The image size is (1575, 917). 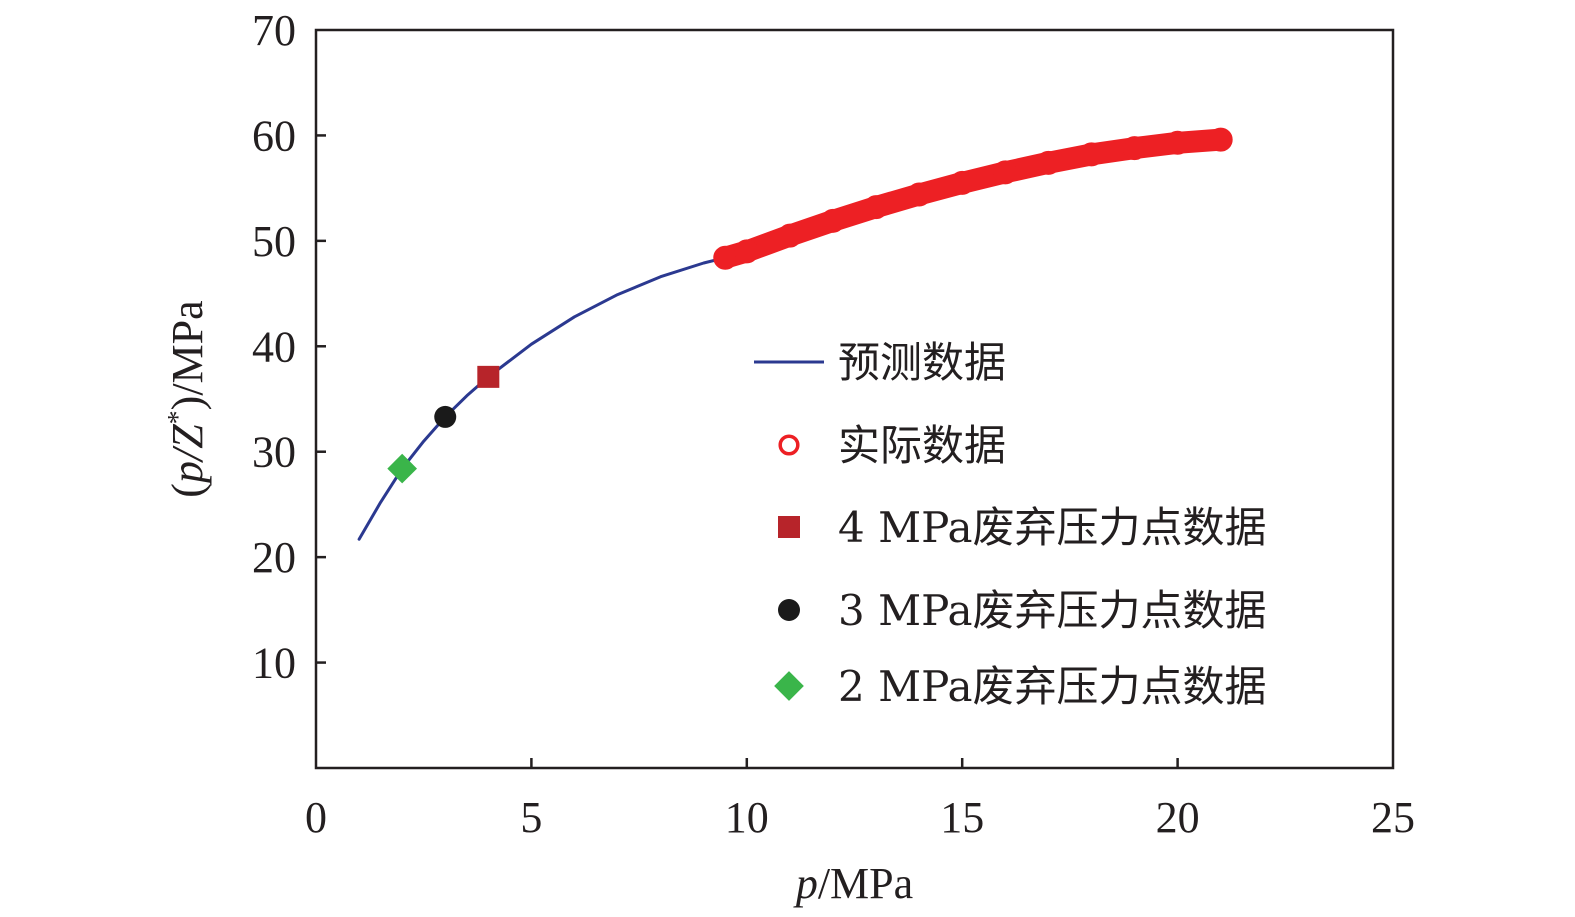 I want to click on x-axis-title-unit: /MPa, so click(x=865, y=883).